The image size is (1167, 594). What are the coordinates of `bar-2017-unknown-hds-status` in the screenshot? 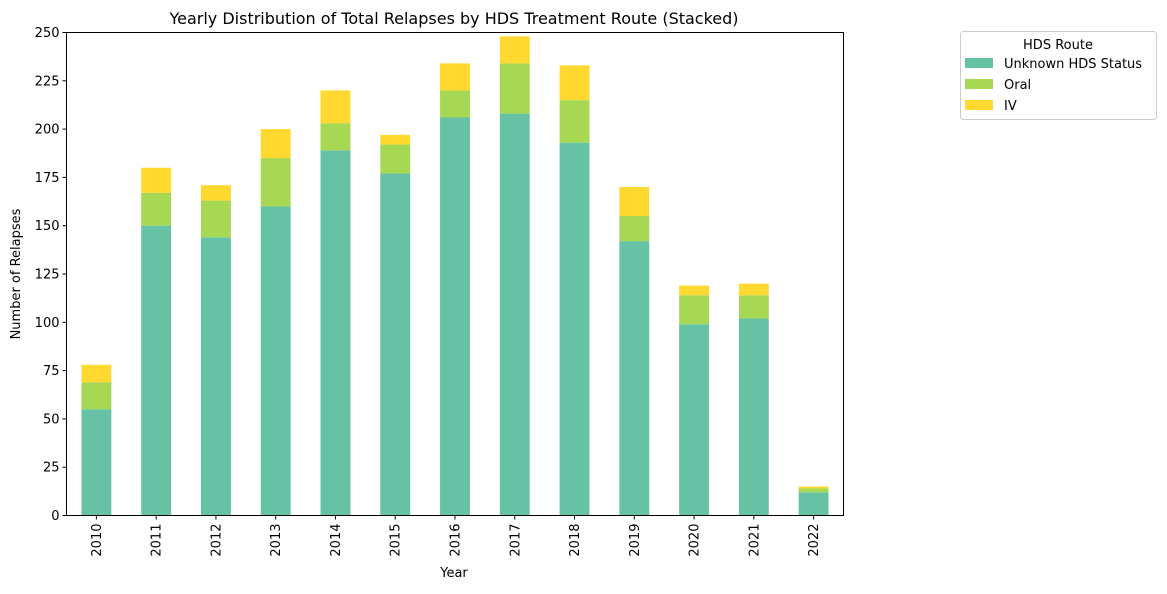 It's located at (514, 314).